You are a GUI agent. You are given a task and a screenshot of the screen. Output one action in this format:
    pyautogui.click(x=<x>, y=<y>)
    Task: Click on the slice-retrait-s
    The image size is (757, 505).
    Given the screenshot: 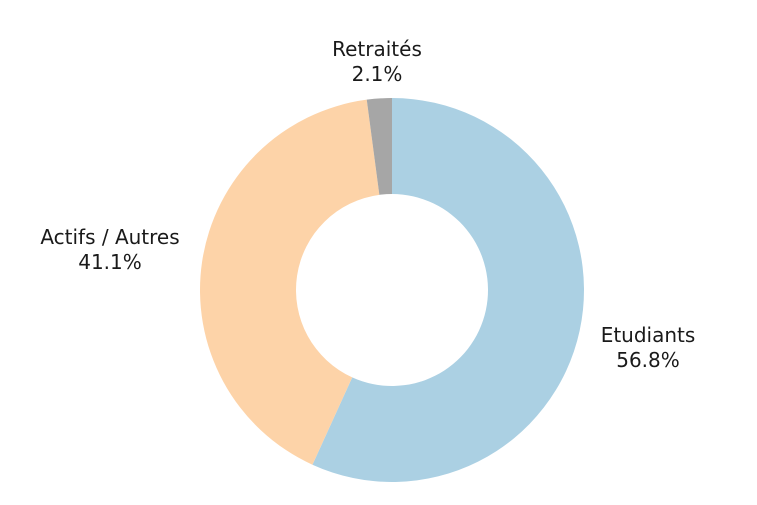 What is the action you would take?
    pyautogui.click(x=379, y=146)
    